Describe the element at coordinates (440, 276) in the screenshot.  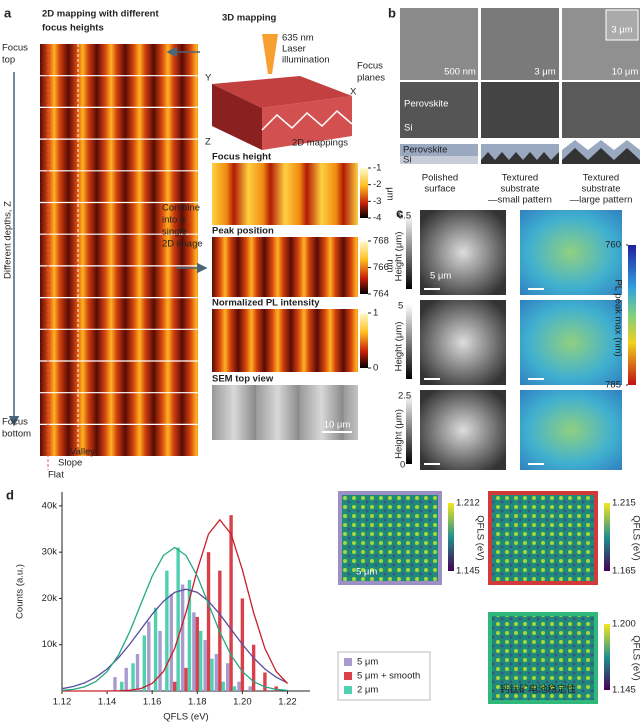
I see `scale: 5 μm` at that location.